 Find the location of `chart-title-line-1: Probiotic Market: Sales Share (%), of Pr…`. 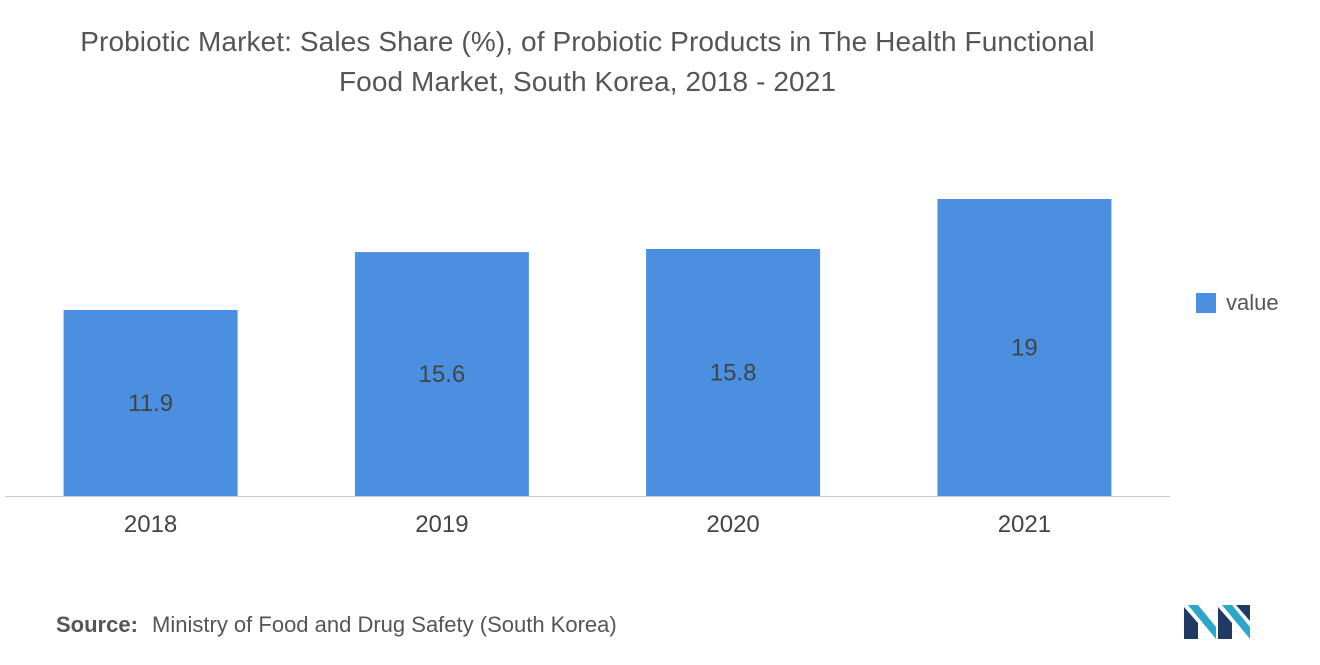

chart-title-line-1: Probiotic Market: Sales Share (%), of Pr… is located at coordinates (587, 41).